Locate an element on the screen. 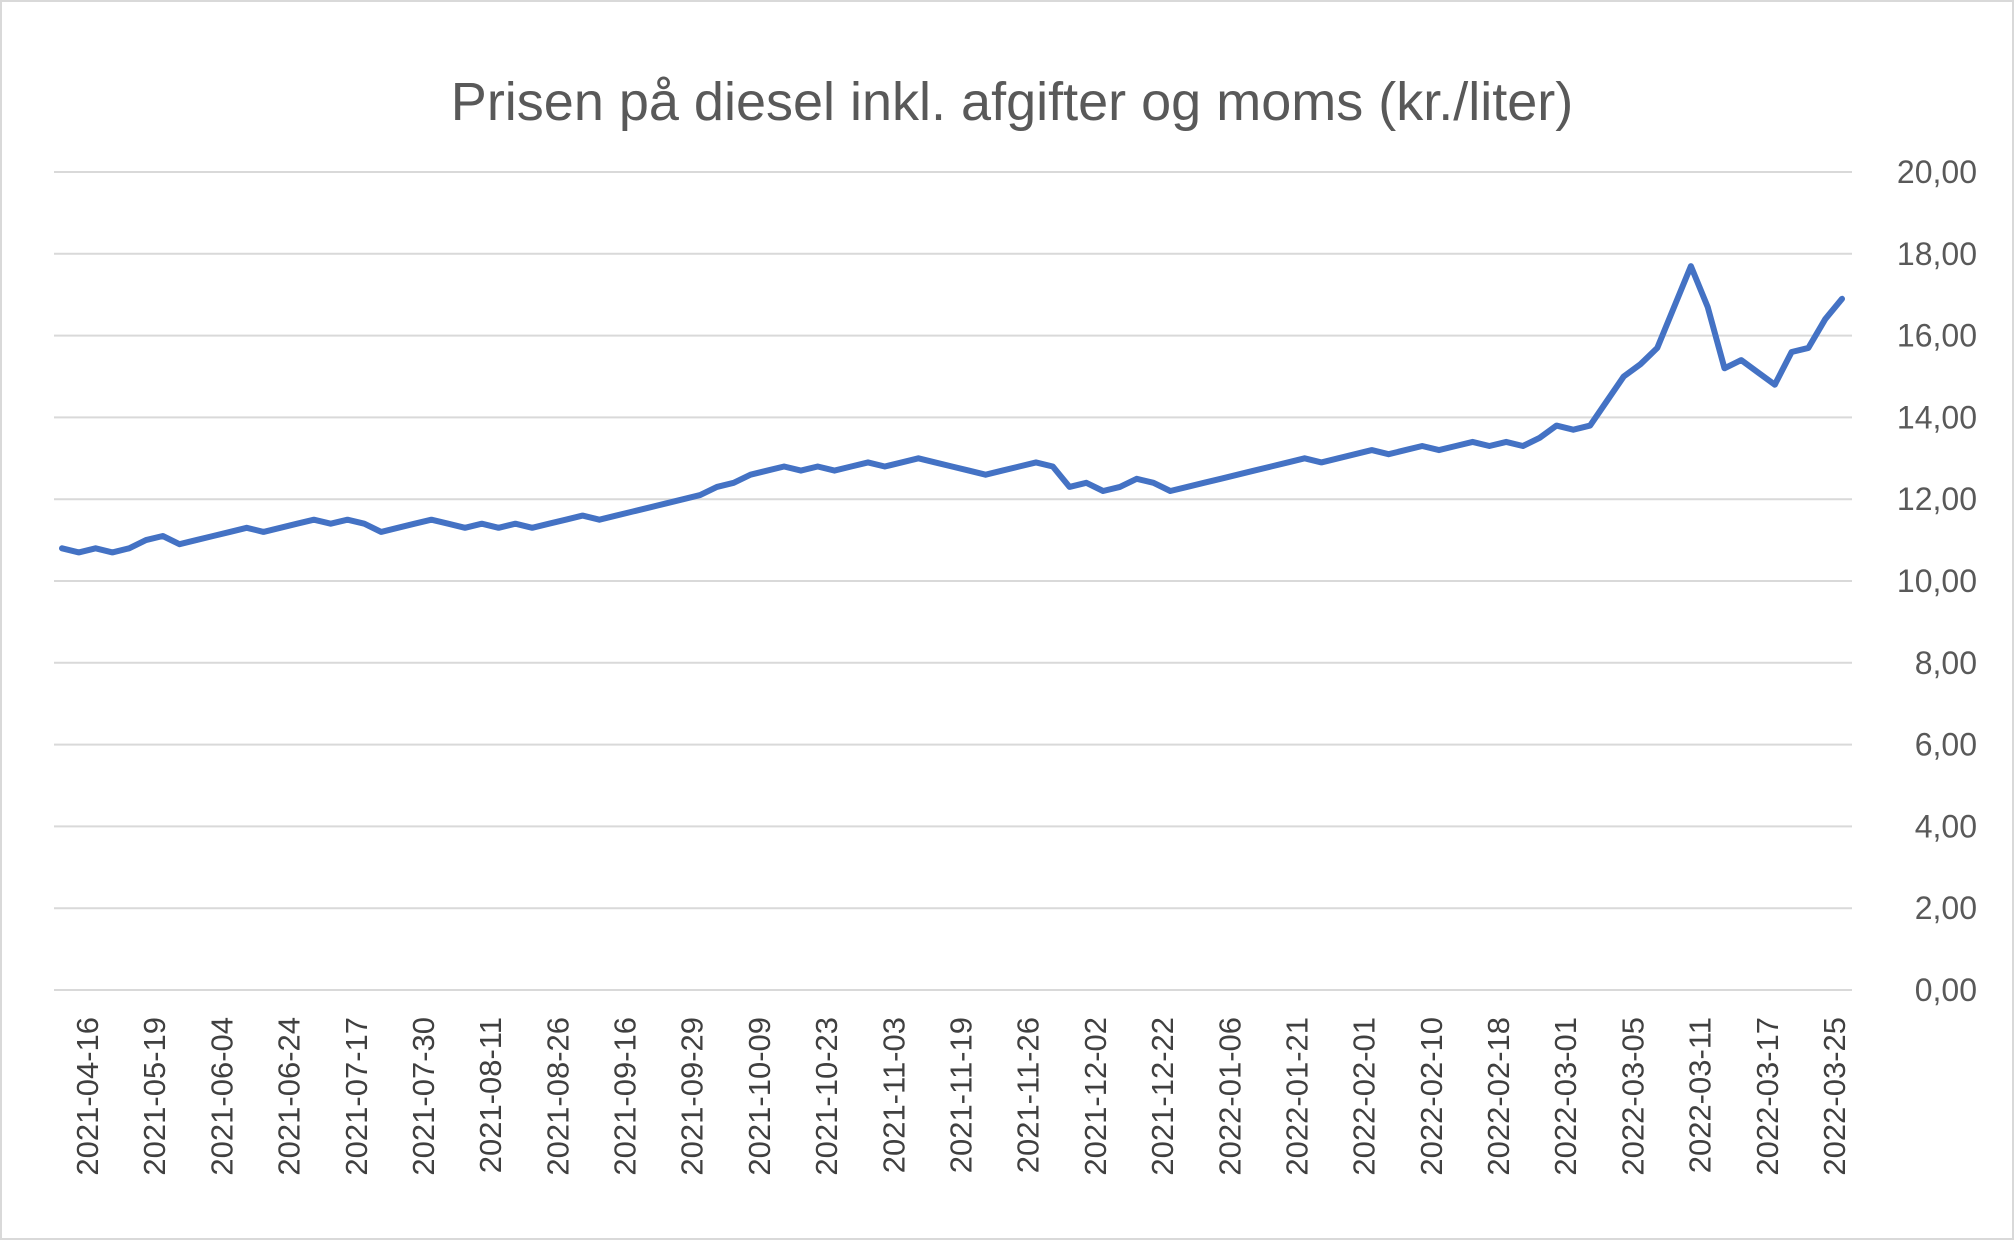 The image size is (2014, 1240). y-tick-label: 4,00 is located at coordinates (1946, 826).